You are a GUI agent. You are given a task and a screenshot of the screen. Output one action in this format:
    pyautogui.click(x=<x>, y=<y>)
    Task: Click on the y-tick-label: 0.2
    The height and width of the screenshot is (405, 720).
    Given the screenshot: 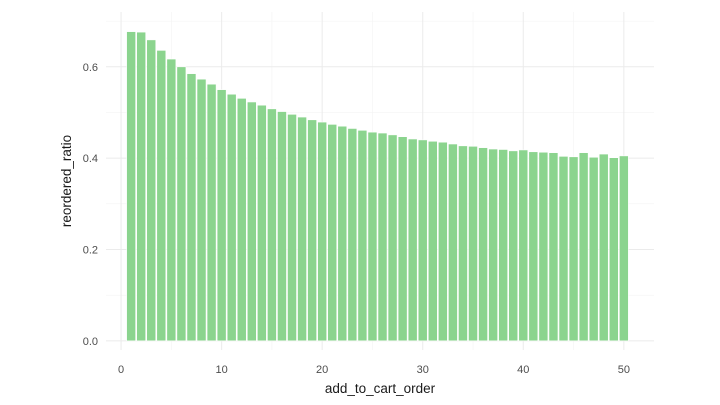 What is the action you would take?
    pyautogui.click(x=90, y=251)
    